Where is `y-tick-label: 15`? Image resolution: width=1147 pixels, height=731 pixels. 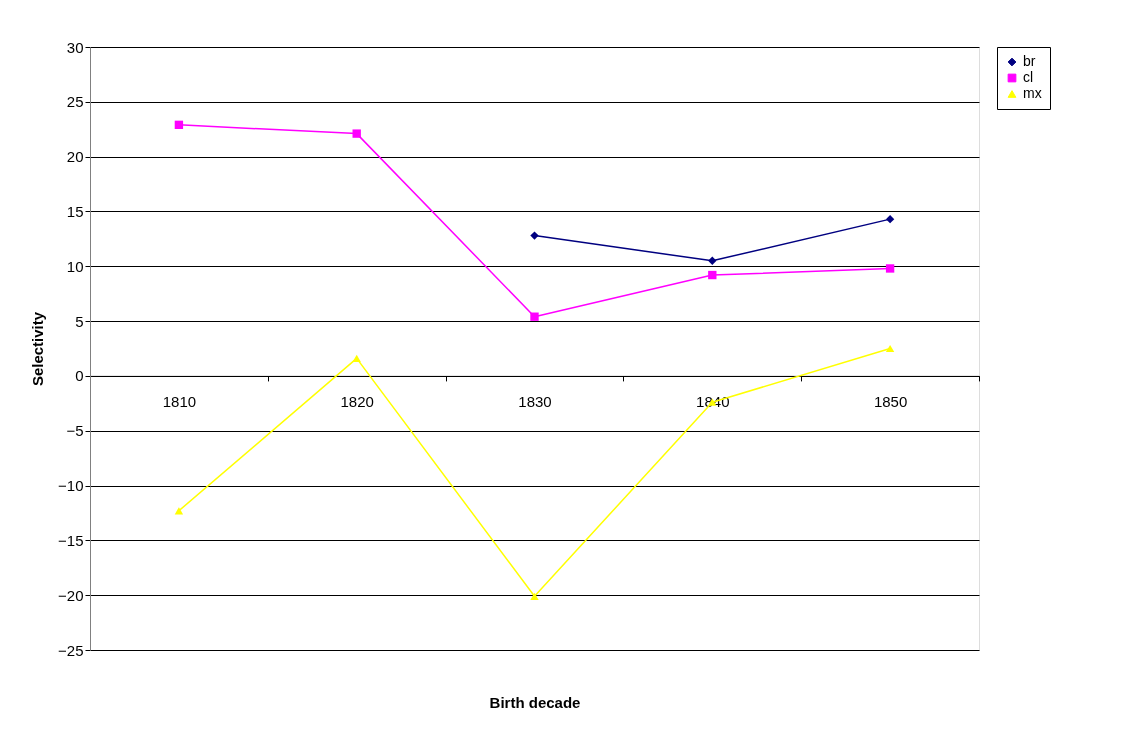
y-tick-label: 15 is located at coordinates (75, 211).